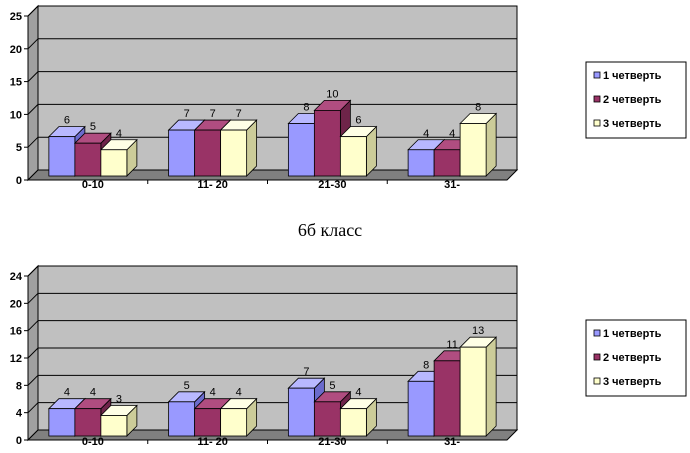 The width and height of the screenshot is (690, 453). What do you see at coordinates (16, 17) in the screenshot?
I see `y-tick-label: 25` at bounding box center [16, 17].